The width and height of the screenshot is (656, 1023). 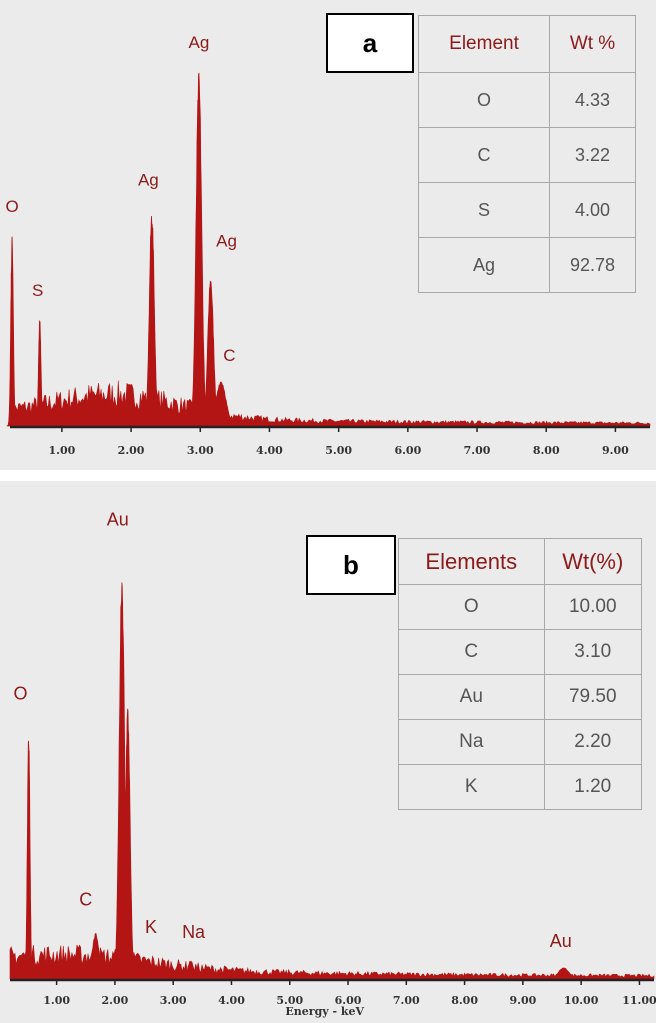 What do you see at coordinates (471, 697) in the screenshot?
I see `table-cell-element: Au` at bounding box center [471, 697].